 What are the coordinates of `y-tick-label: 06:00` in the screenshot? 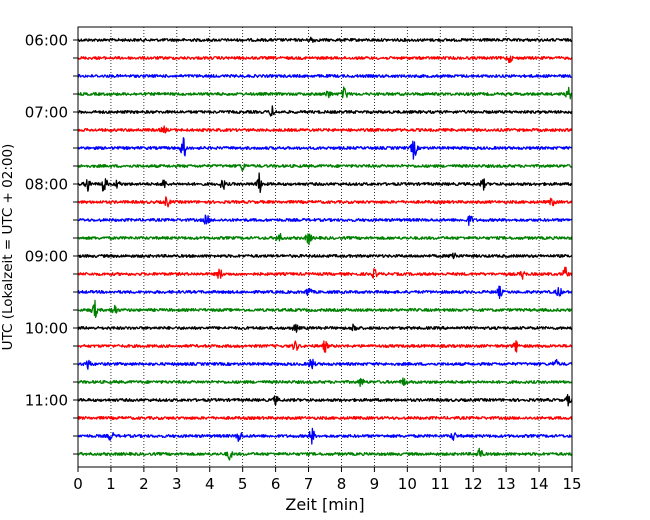 It's located at (46, 41).